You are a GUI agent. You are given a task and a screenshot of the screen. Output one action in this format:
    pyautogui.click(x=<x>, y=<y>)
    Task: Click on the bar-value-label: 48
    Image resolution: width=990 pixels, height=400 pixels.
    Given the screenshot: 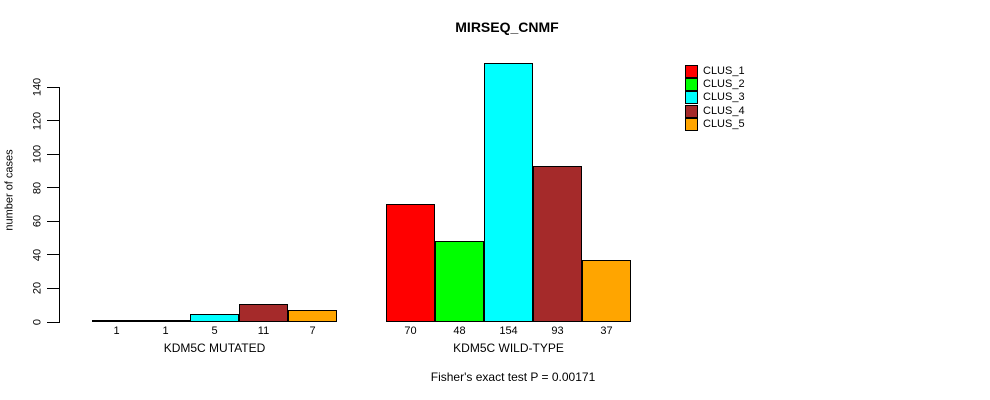 What is the action you would take?
    pyautogui.click(x=459, y=331)
    